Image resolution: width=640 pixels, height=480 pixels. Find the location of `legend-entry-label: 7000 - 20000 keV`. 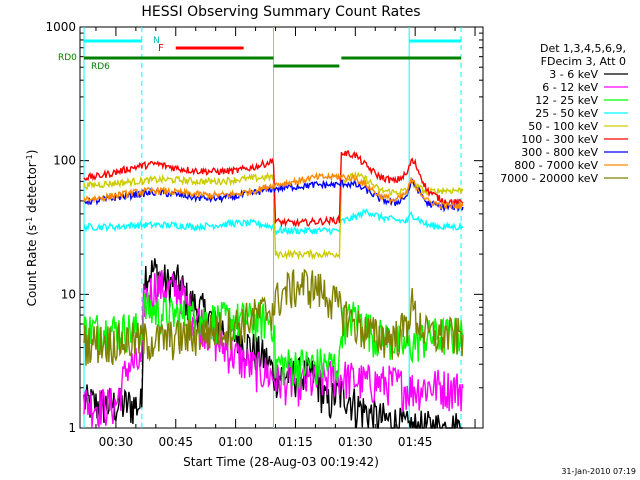

legend-entry-label: 7000 - 20000 keV is located at coordinates (549, 178).